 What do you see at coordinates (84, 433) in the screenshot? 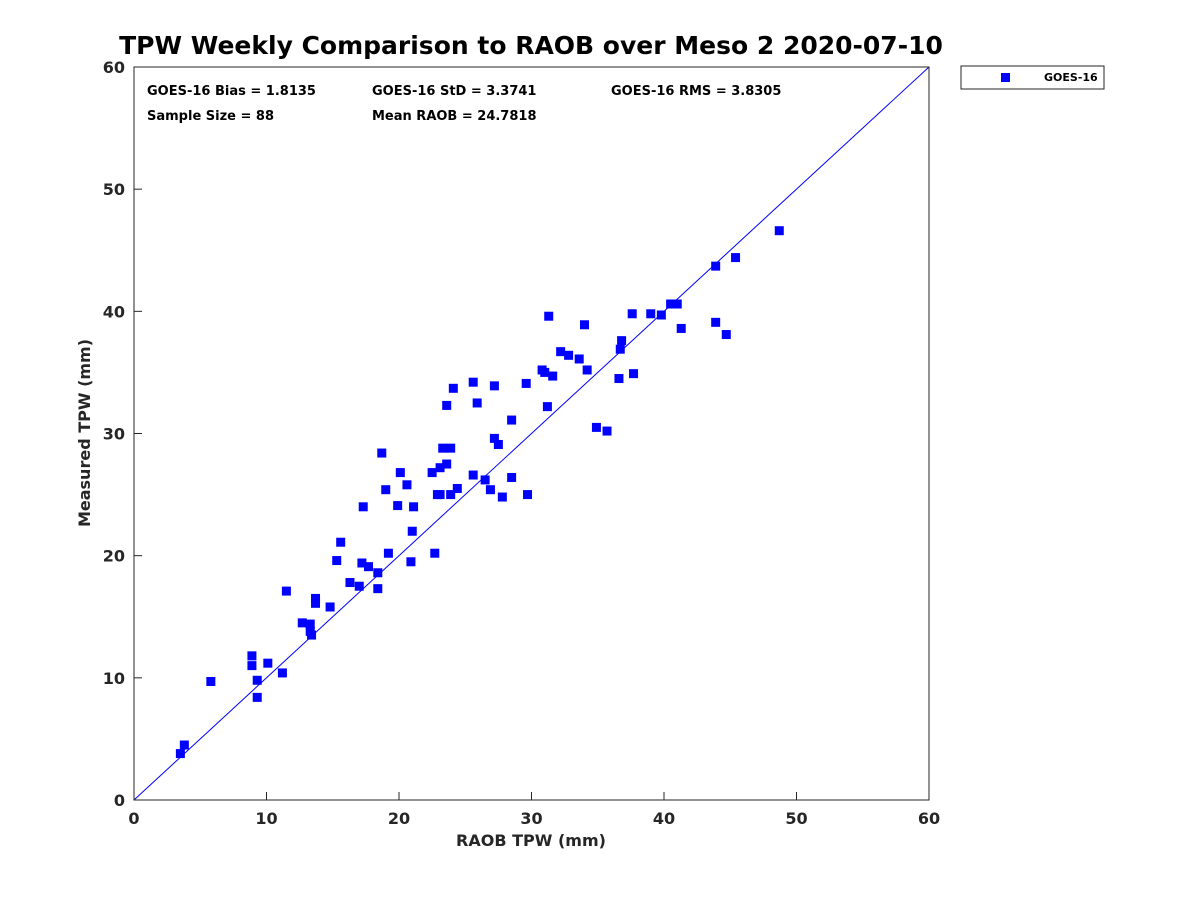
I see `y-axis-label: Measured TPW (mm)` at bounding box center [84, 433].